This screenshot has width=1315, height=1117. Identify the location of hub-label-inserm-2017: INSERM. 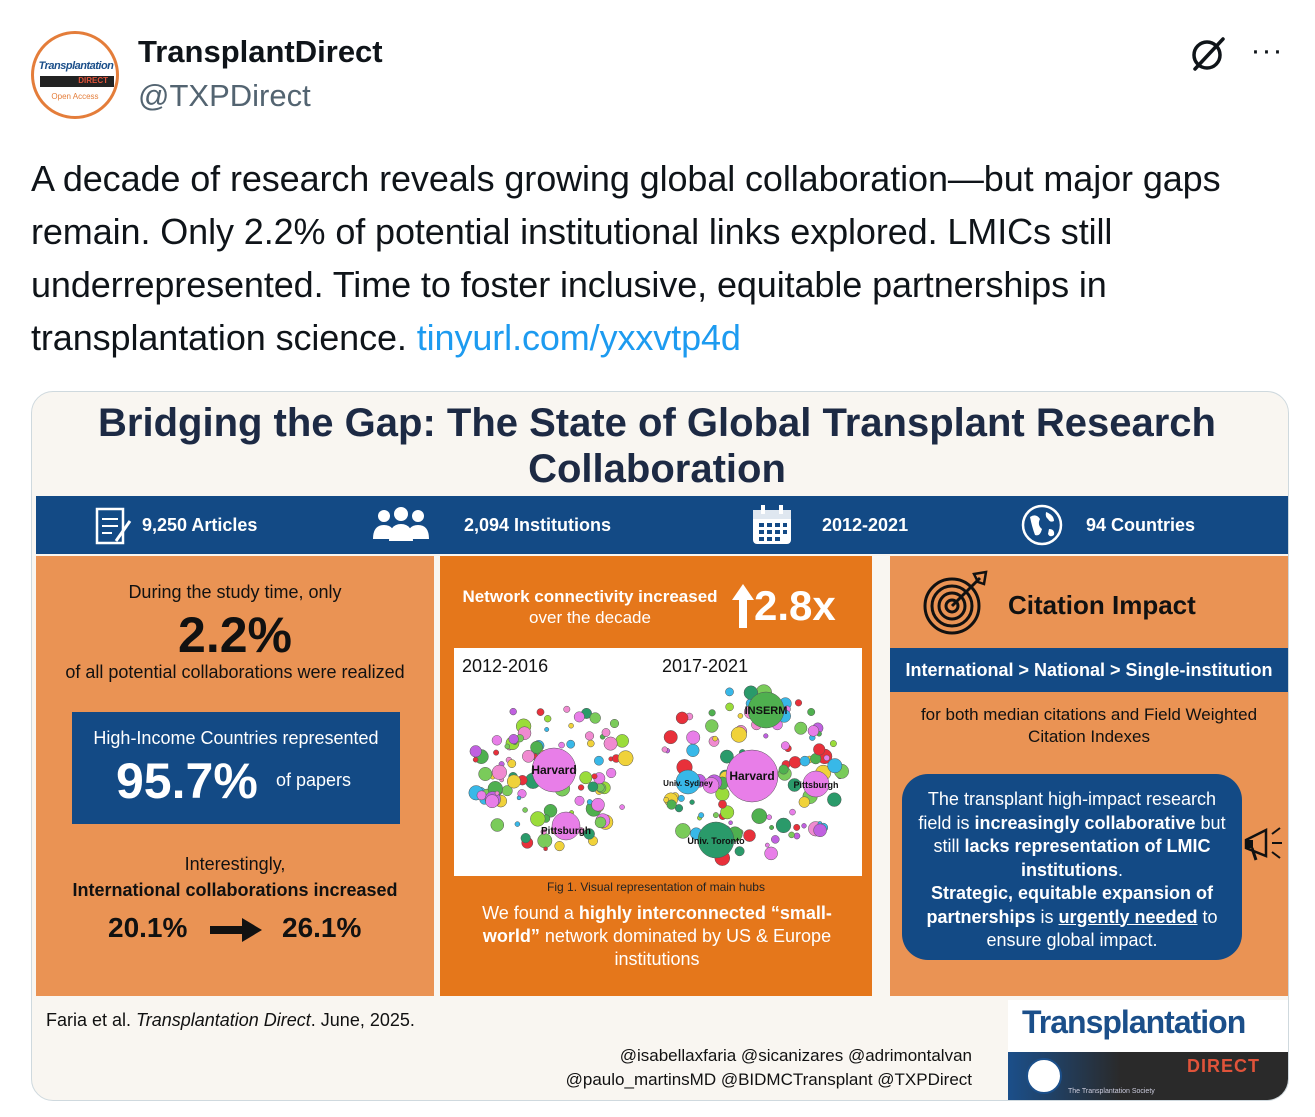
(766, 711).